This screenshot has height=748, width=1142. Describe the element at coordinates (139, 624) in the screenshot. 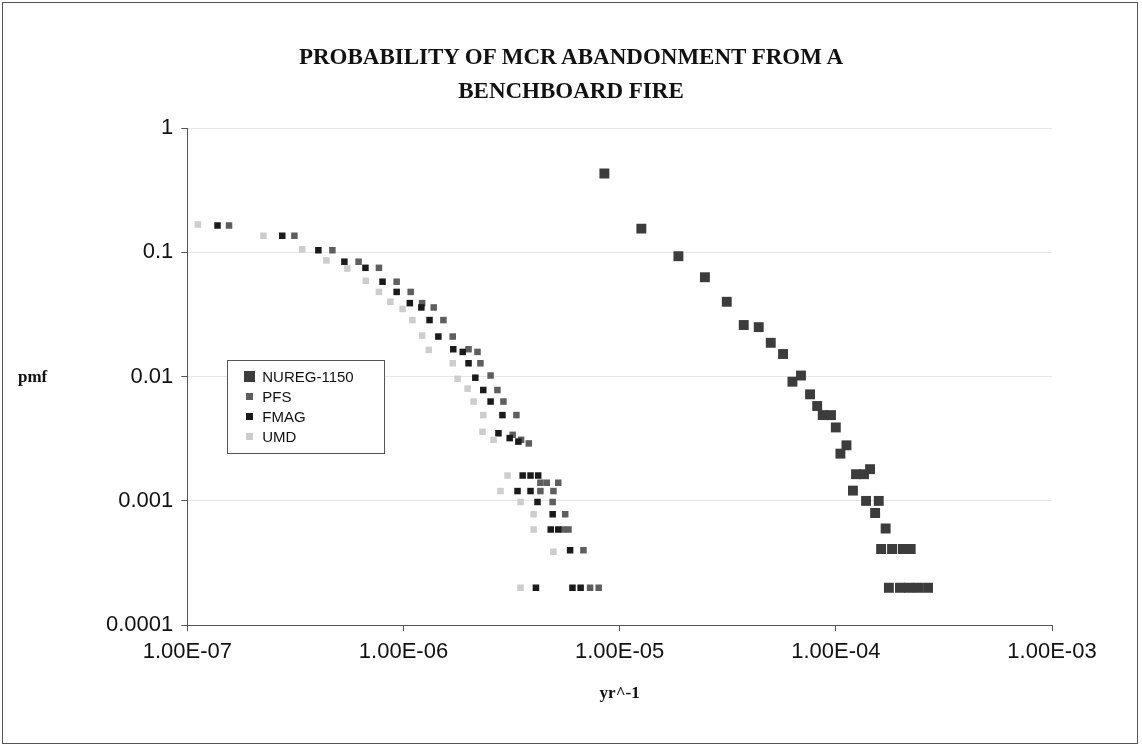

I see `y-tick-label: 0.0001` at that location.